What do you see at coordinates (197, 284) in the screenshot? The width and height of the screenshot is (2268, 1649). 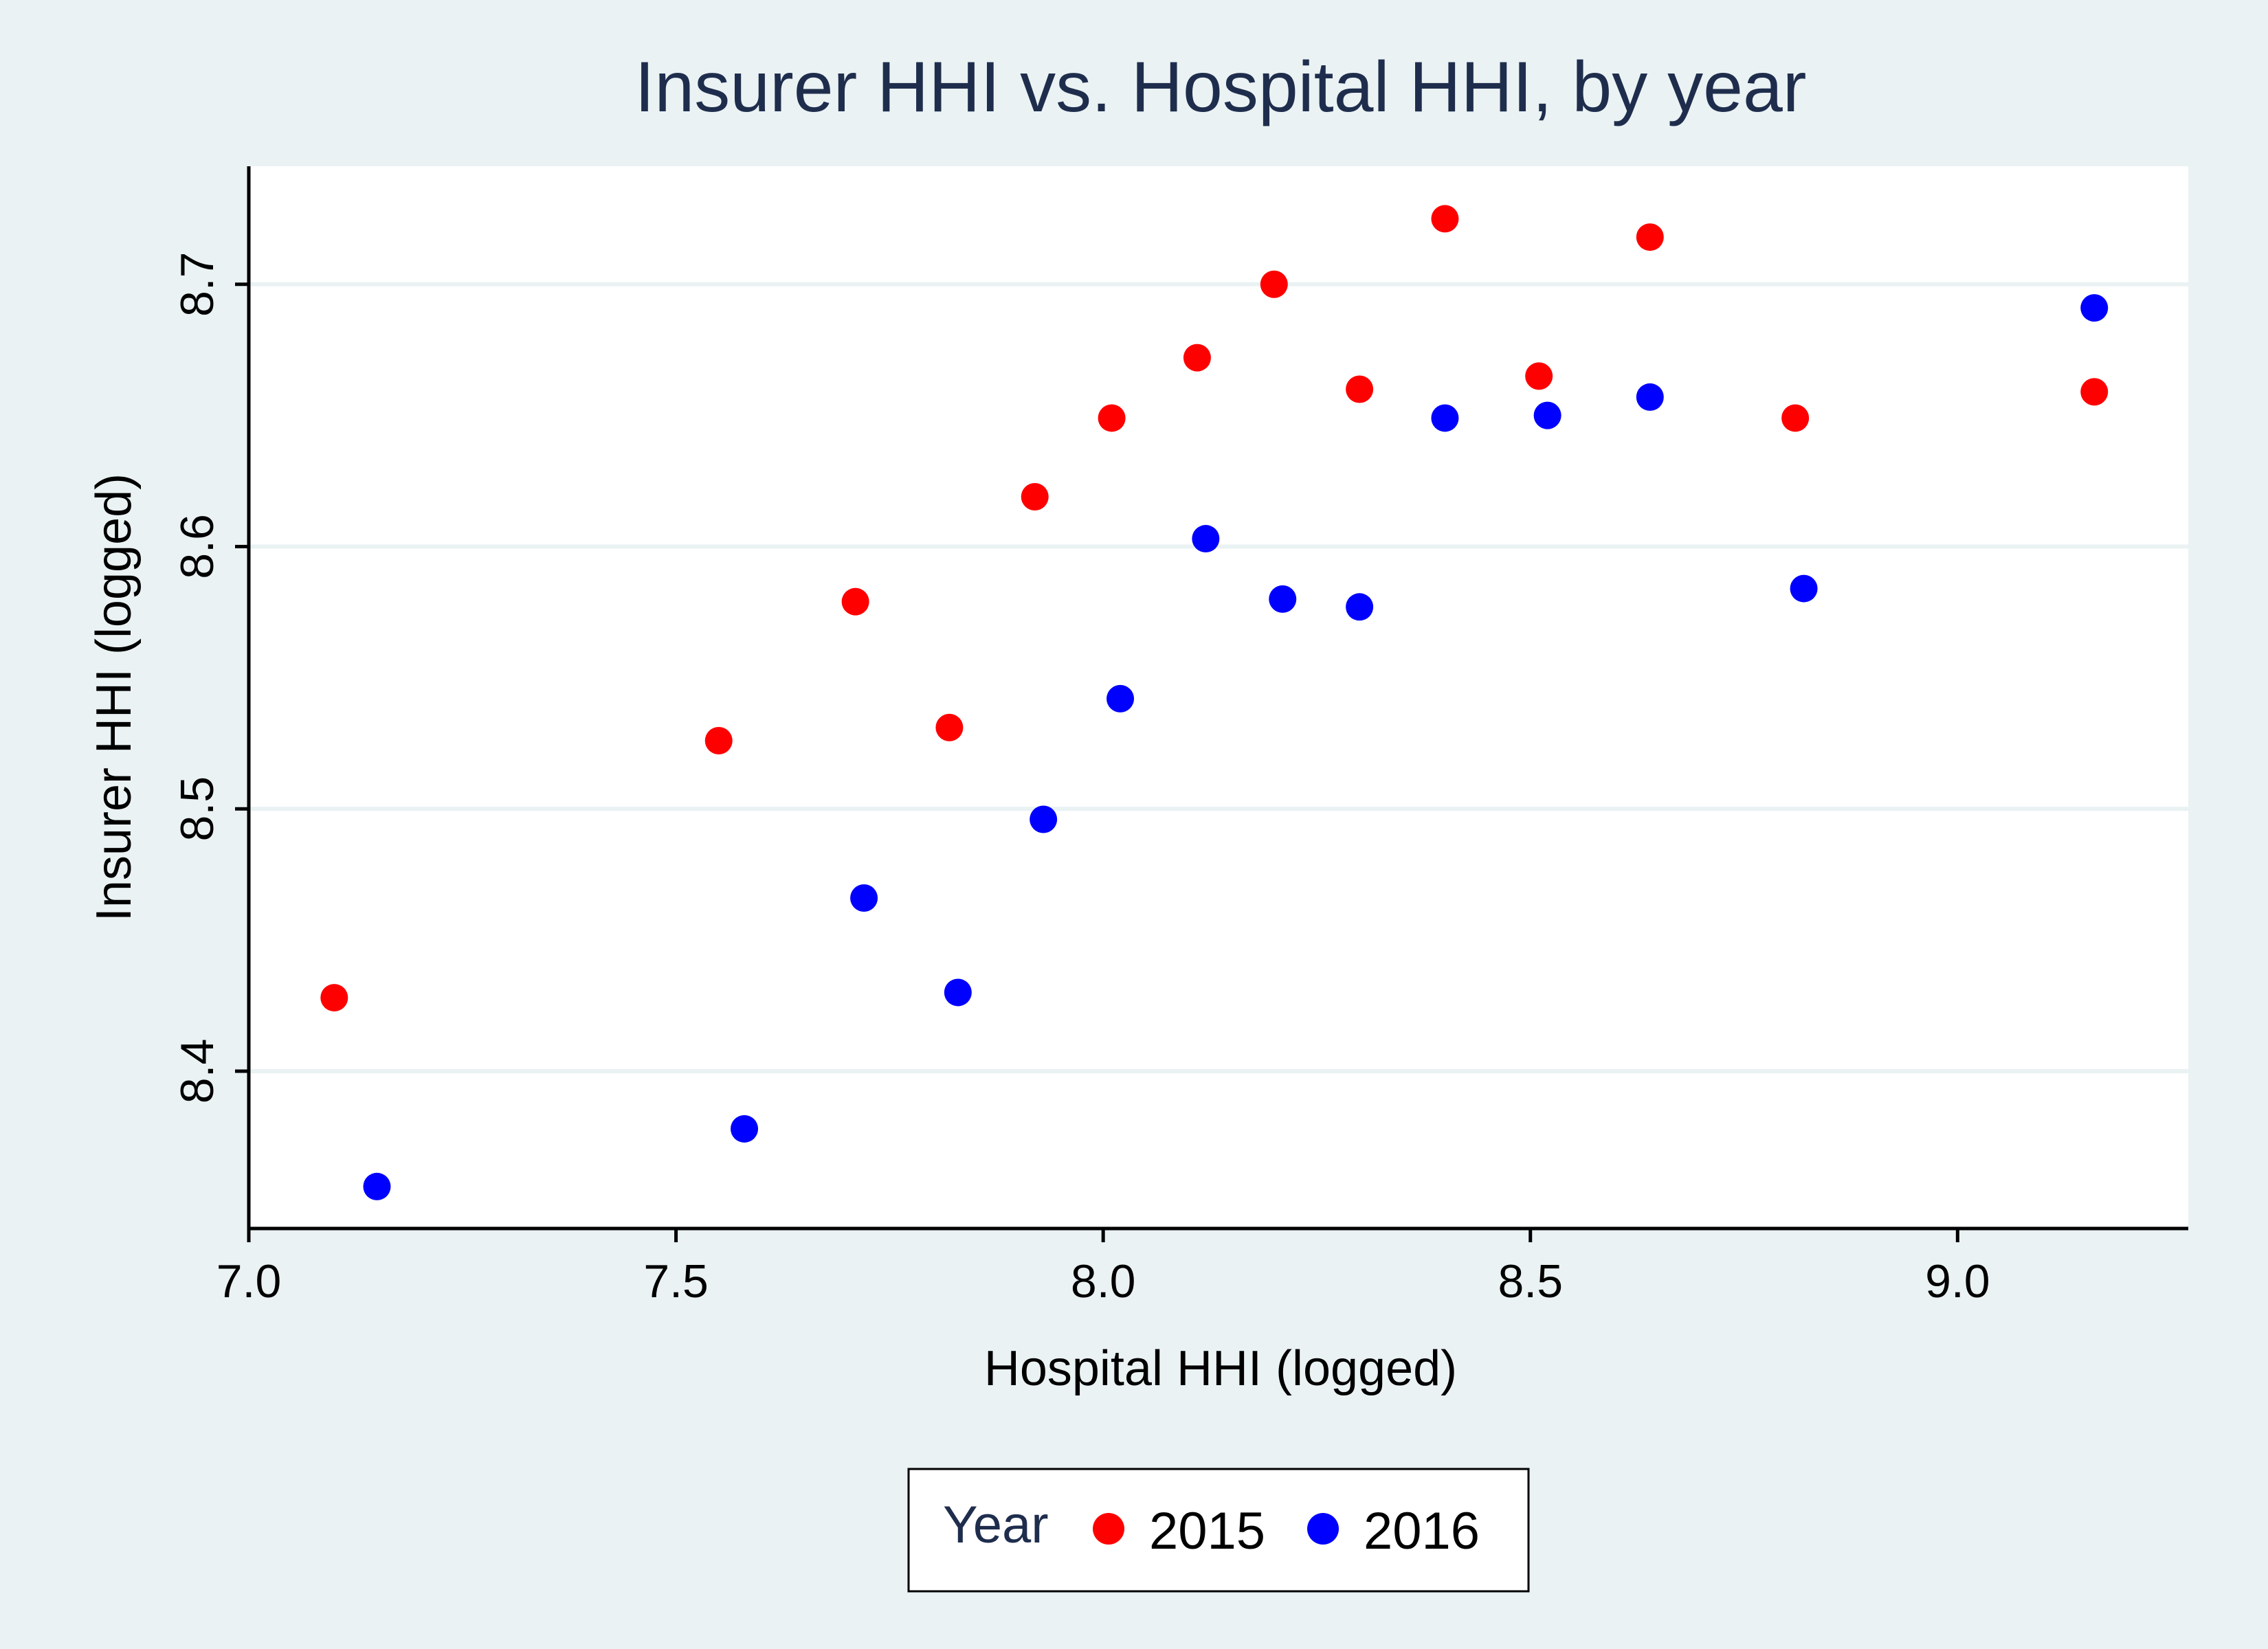 I see `y-tick-label: 8.7` at bounding box center [197, 284].